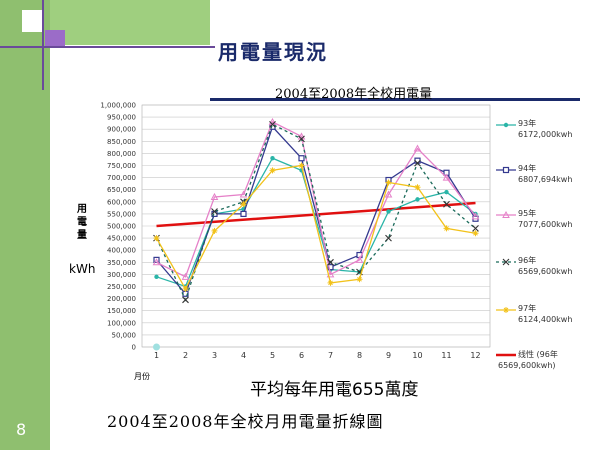  Describe the element at coordinates (475, 355) in the screenshot. I see `x-tick-label: 12` at that location.